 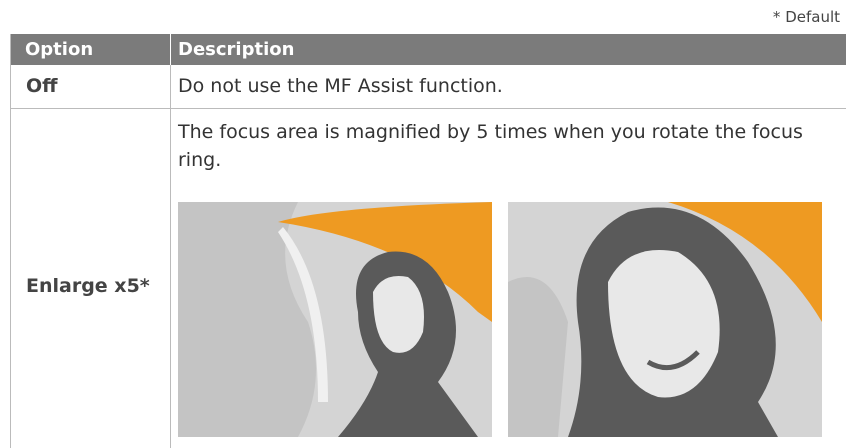 I want to click on option-cell: Off, so click(x=42, y=86).